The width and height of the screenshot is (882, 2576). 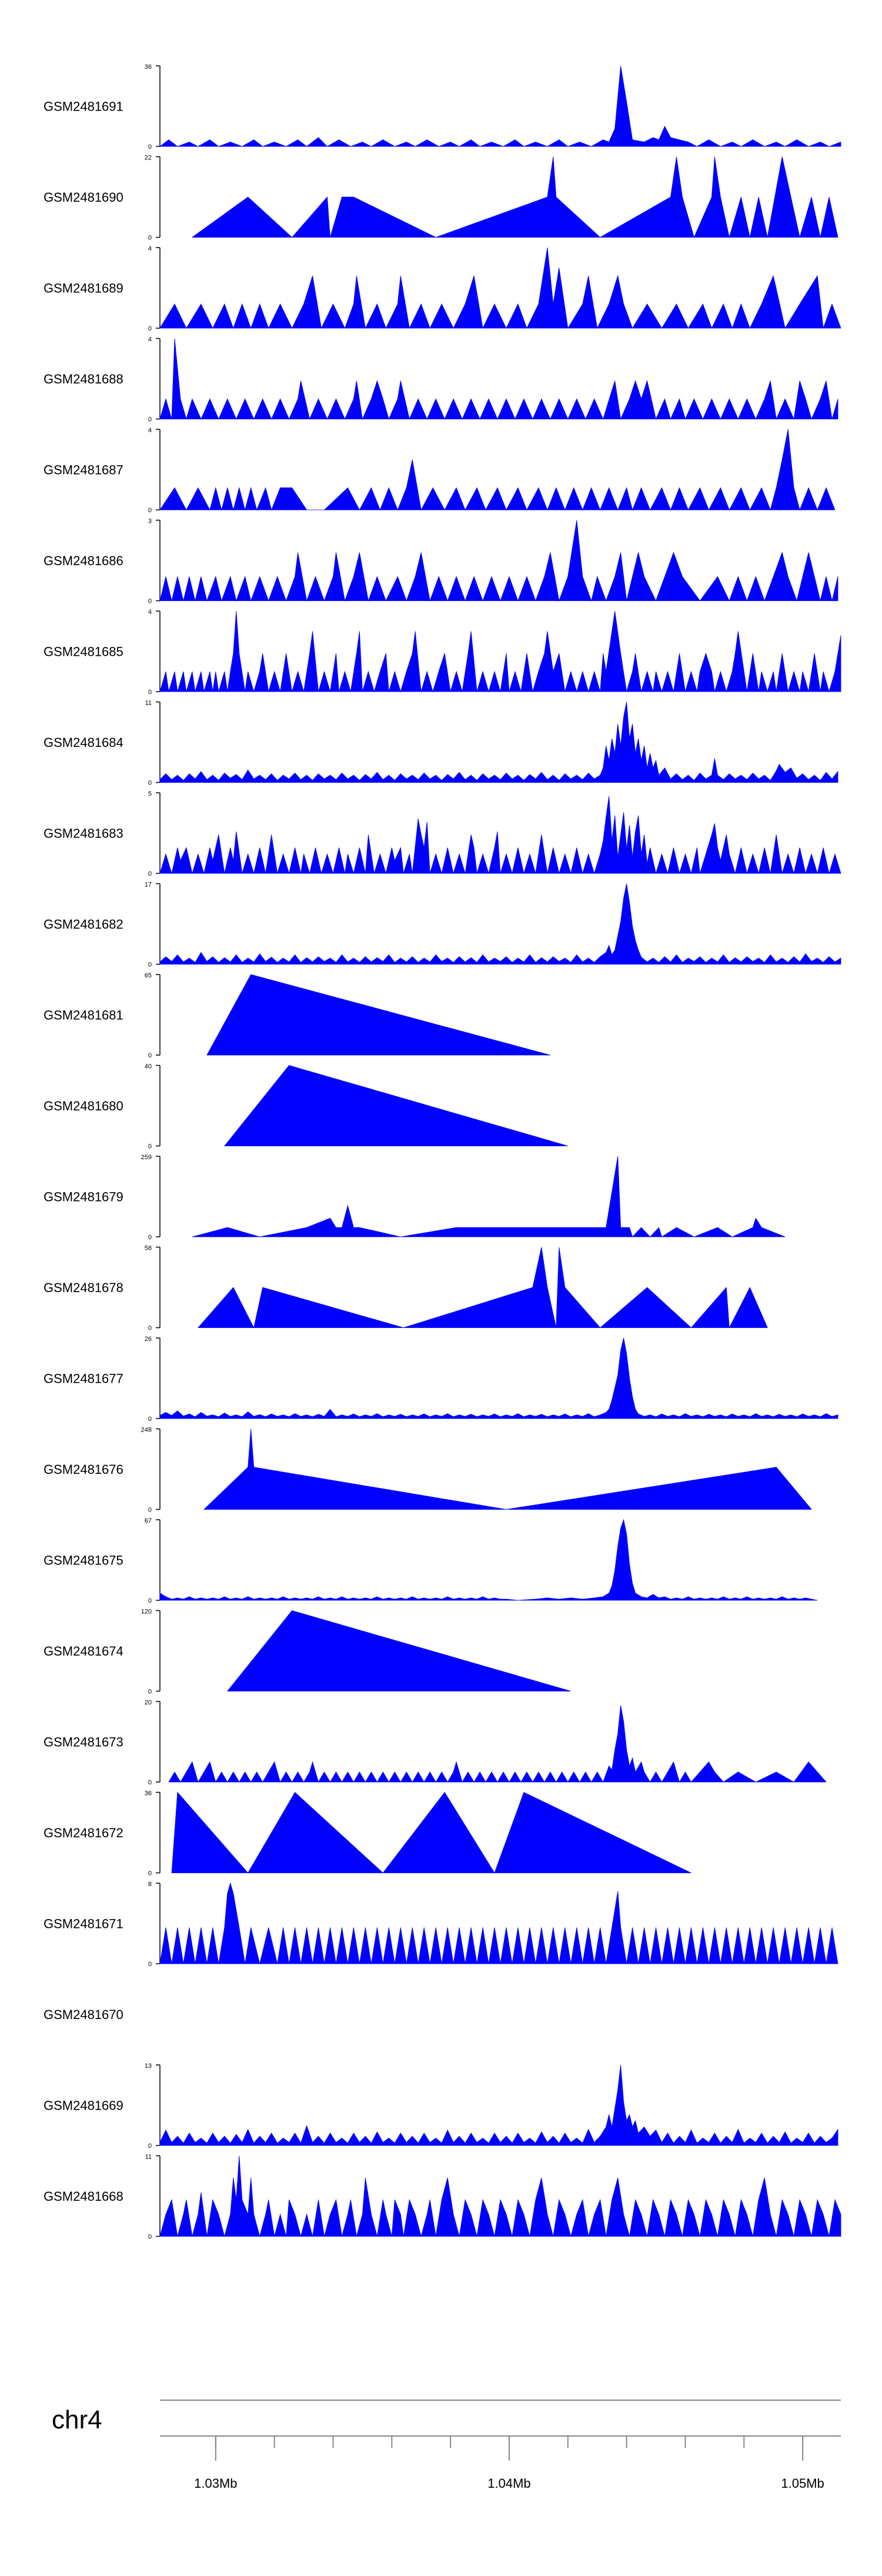 What do you see at coordinates (83, 1015) in the screenshot?
I see `track-label: GSM2481681` at bounding box center [83, 1015].